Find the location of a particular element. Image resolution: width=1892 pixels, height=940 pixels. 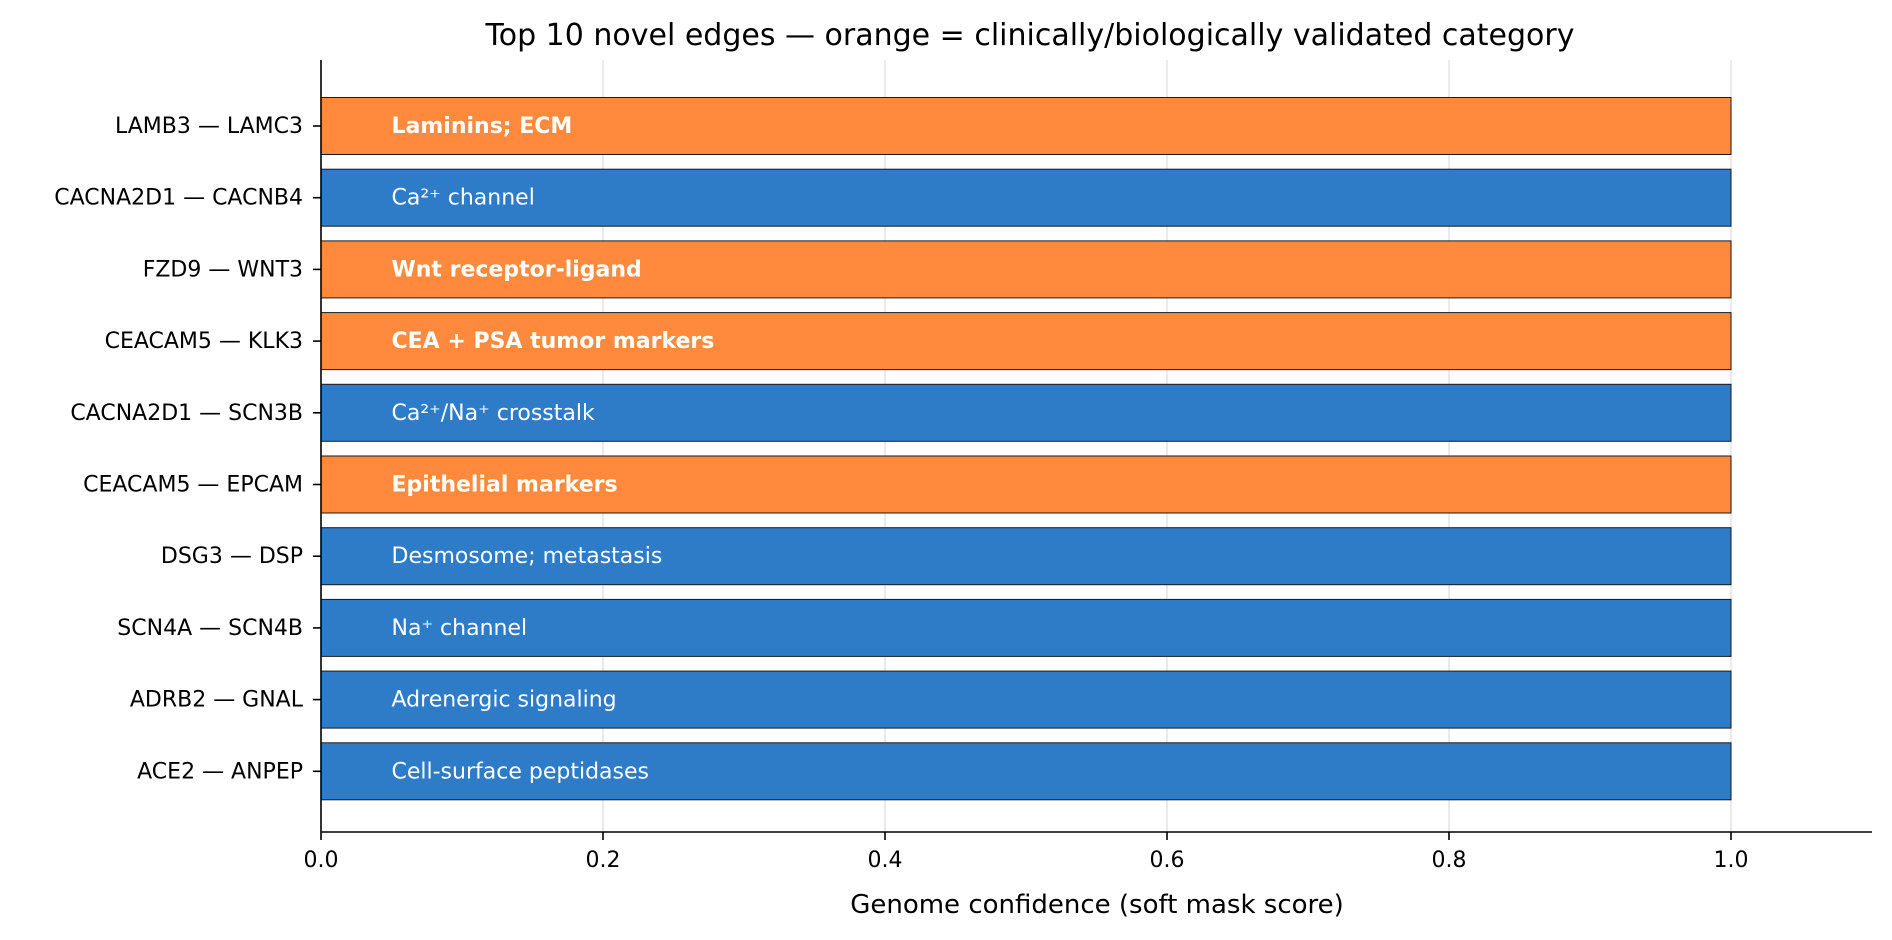

bar-annotation: CEA + PSA tumor markers is located at coordinates (553, 341).